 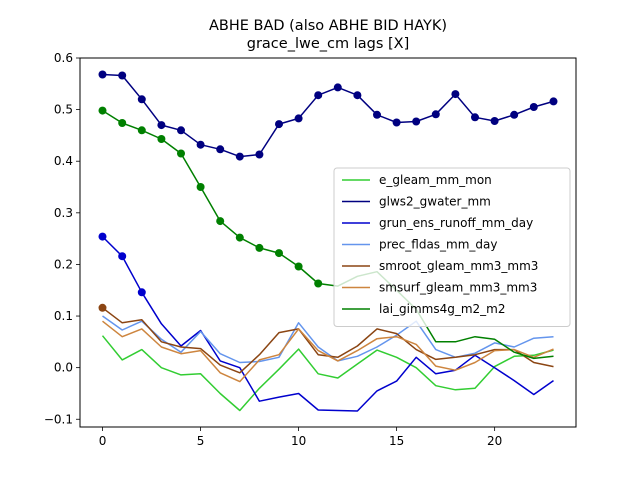 What do you see at coordinates (458, 288) in the screenshot?
I see `legend-label-smsurf_gleam_mm3_mm3: smsurf_gleam_mm3_mm3` at bounding box center [458, 288].